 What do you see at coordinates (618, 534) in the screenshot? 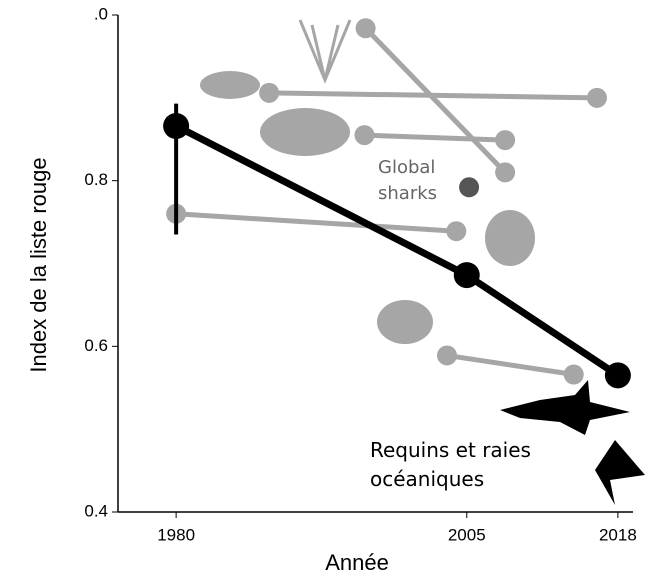
I see `x-tick-label: 2018` at bounding box center [618, 534].